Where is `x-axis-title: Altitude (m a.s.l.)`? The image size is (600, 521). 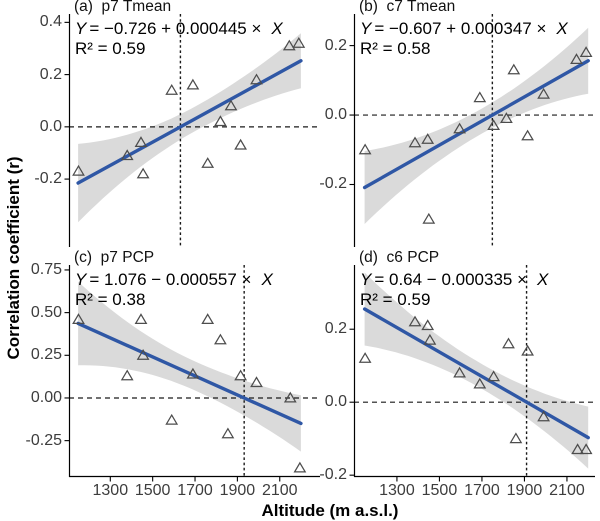 x-axis-title: Altitude (m a.s.l.) is located at coordinates (330, 510).